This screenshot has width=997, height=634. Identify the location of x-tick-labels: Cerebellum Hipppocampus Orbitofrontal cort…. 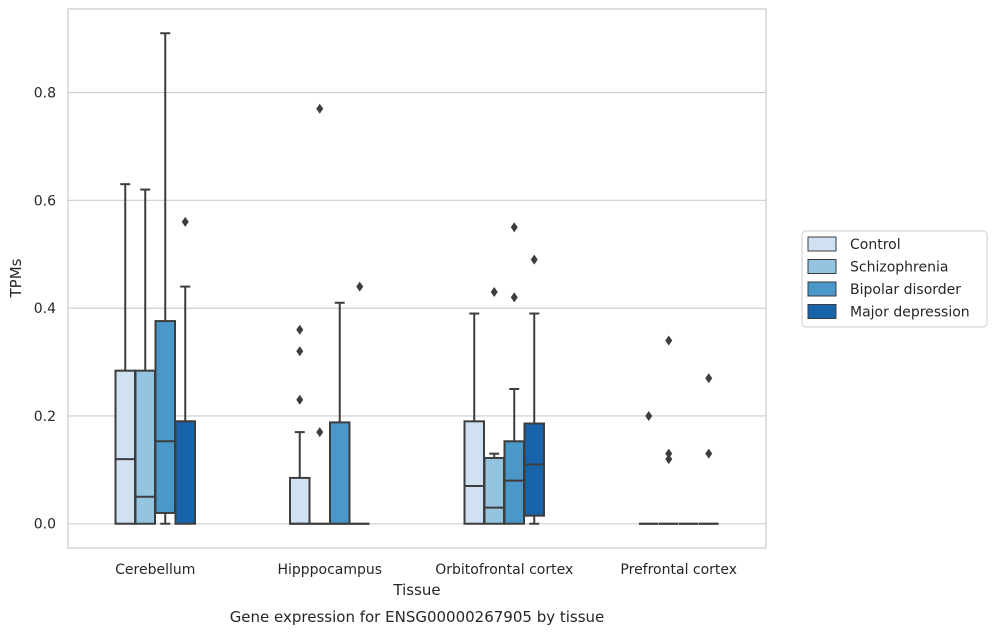
(426, 570).